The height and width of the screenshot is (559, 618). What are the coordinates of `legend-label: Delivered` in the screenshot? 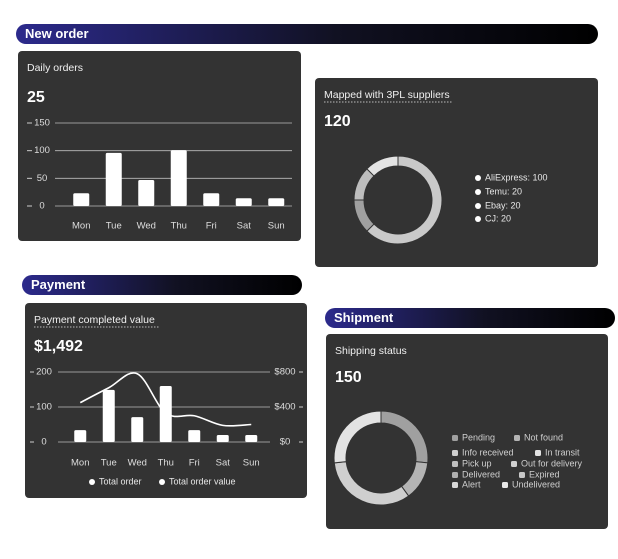 It's located at (481, 474).